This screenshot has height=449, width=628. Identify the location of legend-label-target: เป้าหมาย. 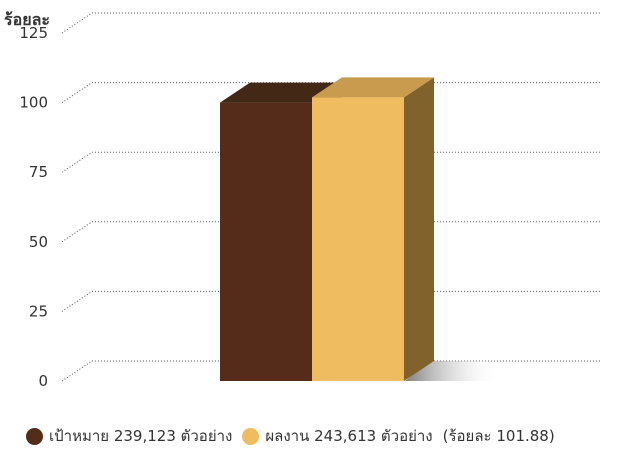
(79, 436).